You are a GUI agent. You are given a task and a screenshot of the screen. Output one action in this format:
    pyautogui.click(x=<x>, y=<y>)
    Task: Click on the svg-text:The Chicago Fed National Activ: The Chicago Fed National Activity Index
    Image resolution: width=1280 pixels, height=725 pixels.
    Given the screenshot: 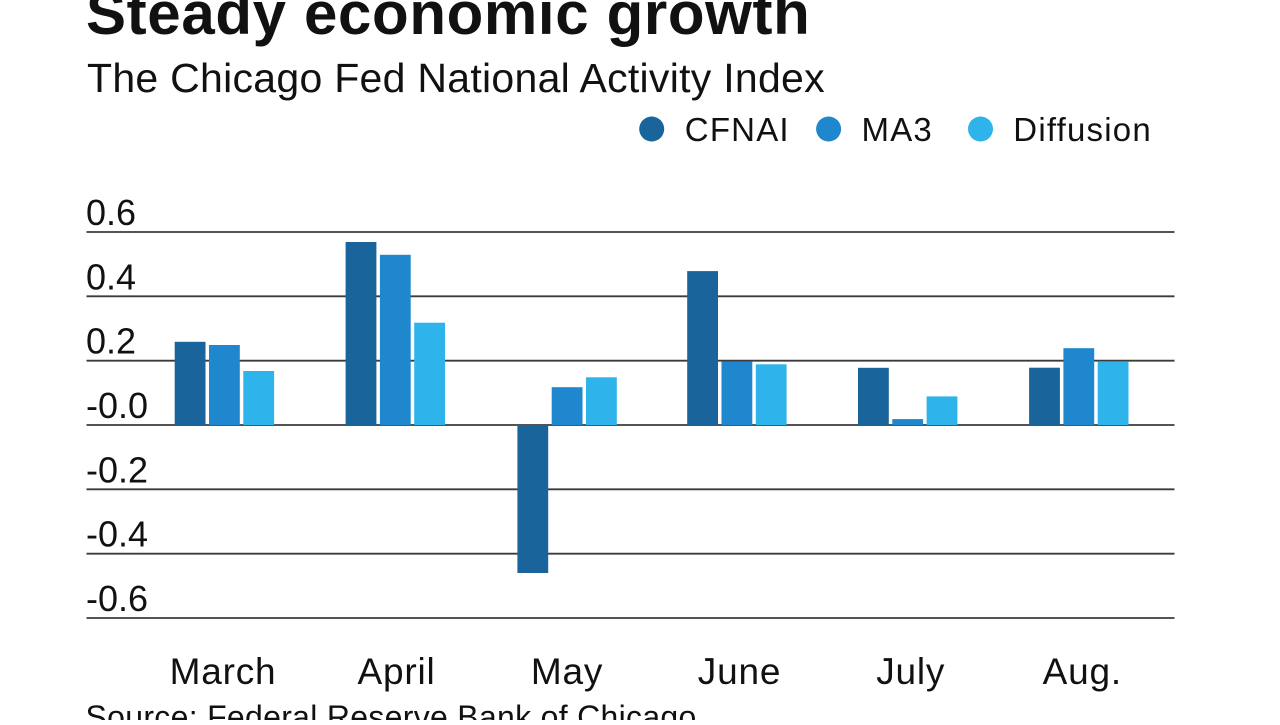 What is the action you would take?
    pyautogui.click(x=456, y=78)
    